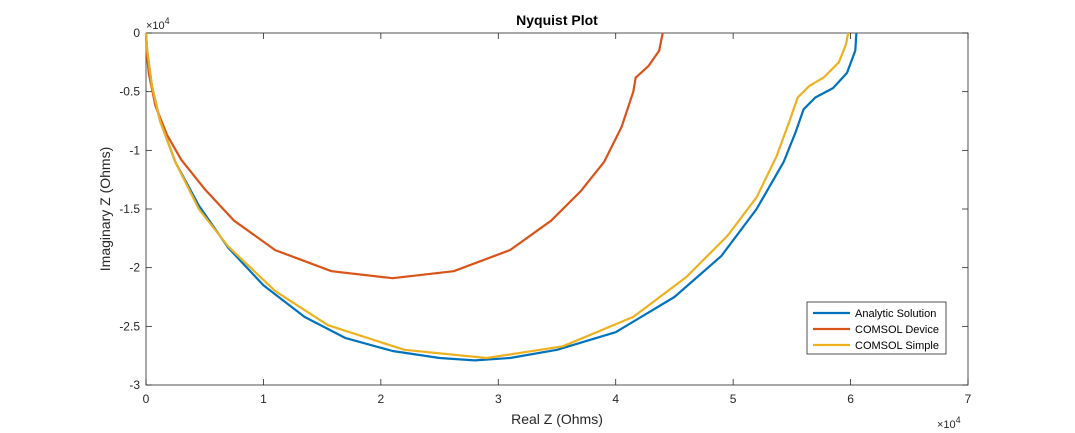  I want to click on chart-title: Nyquist Plot, so click(557, 20).